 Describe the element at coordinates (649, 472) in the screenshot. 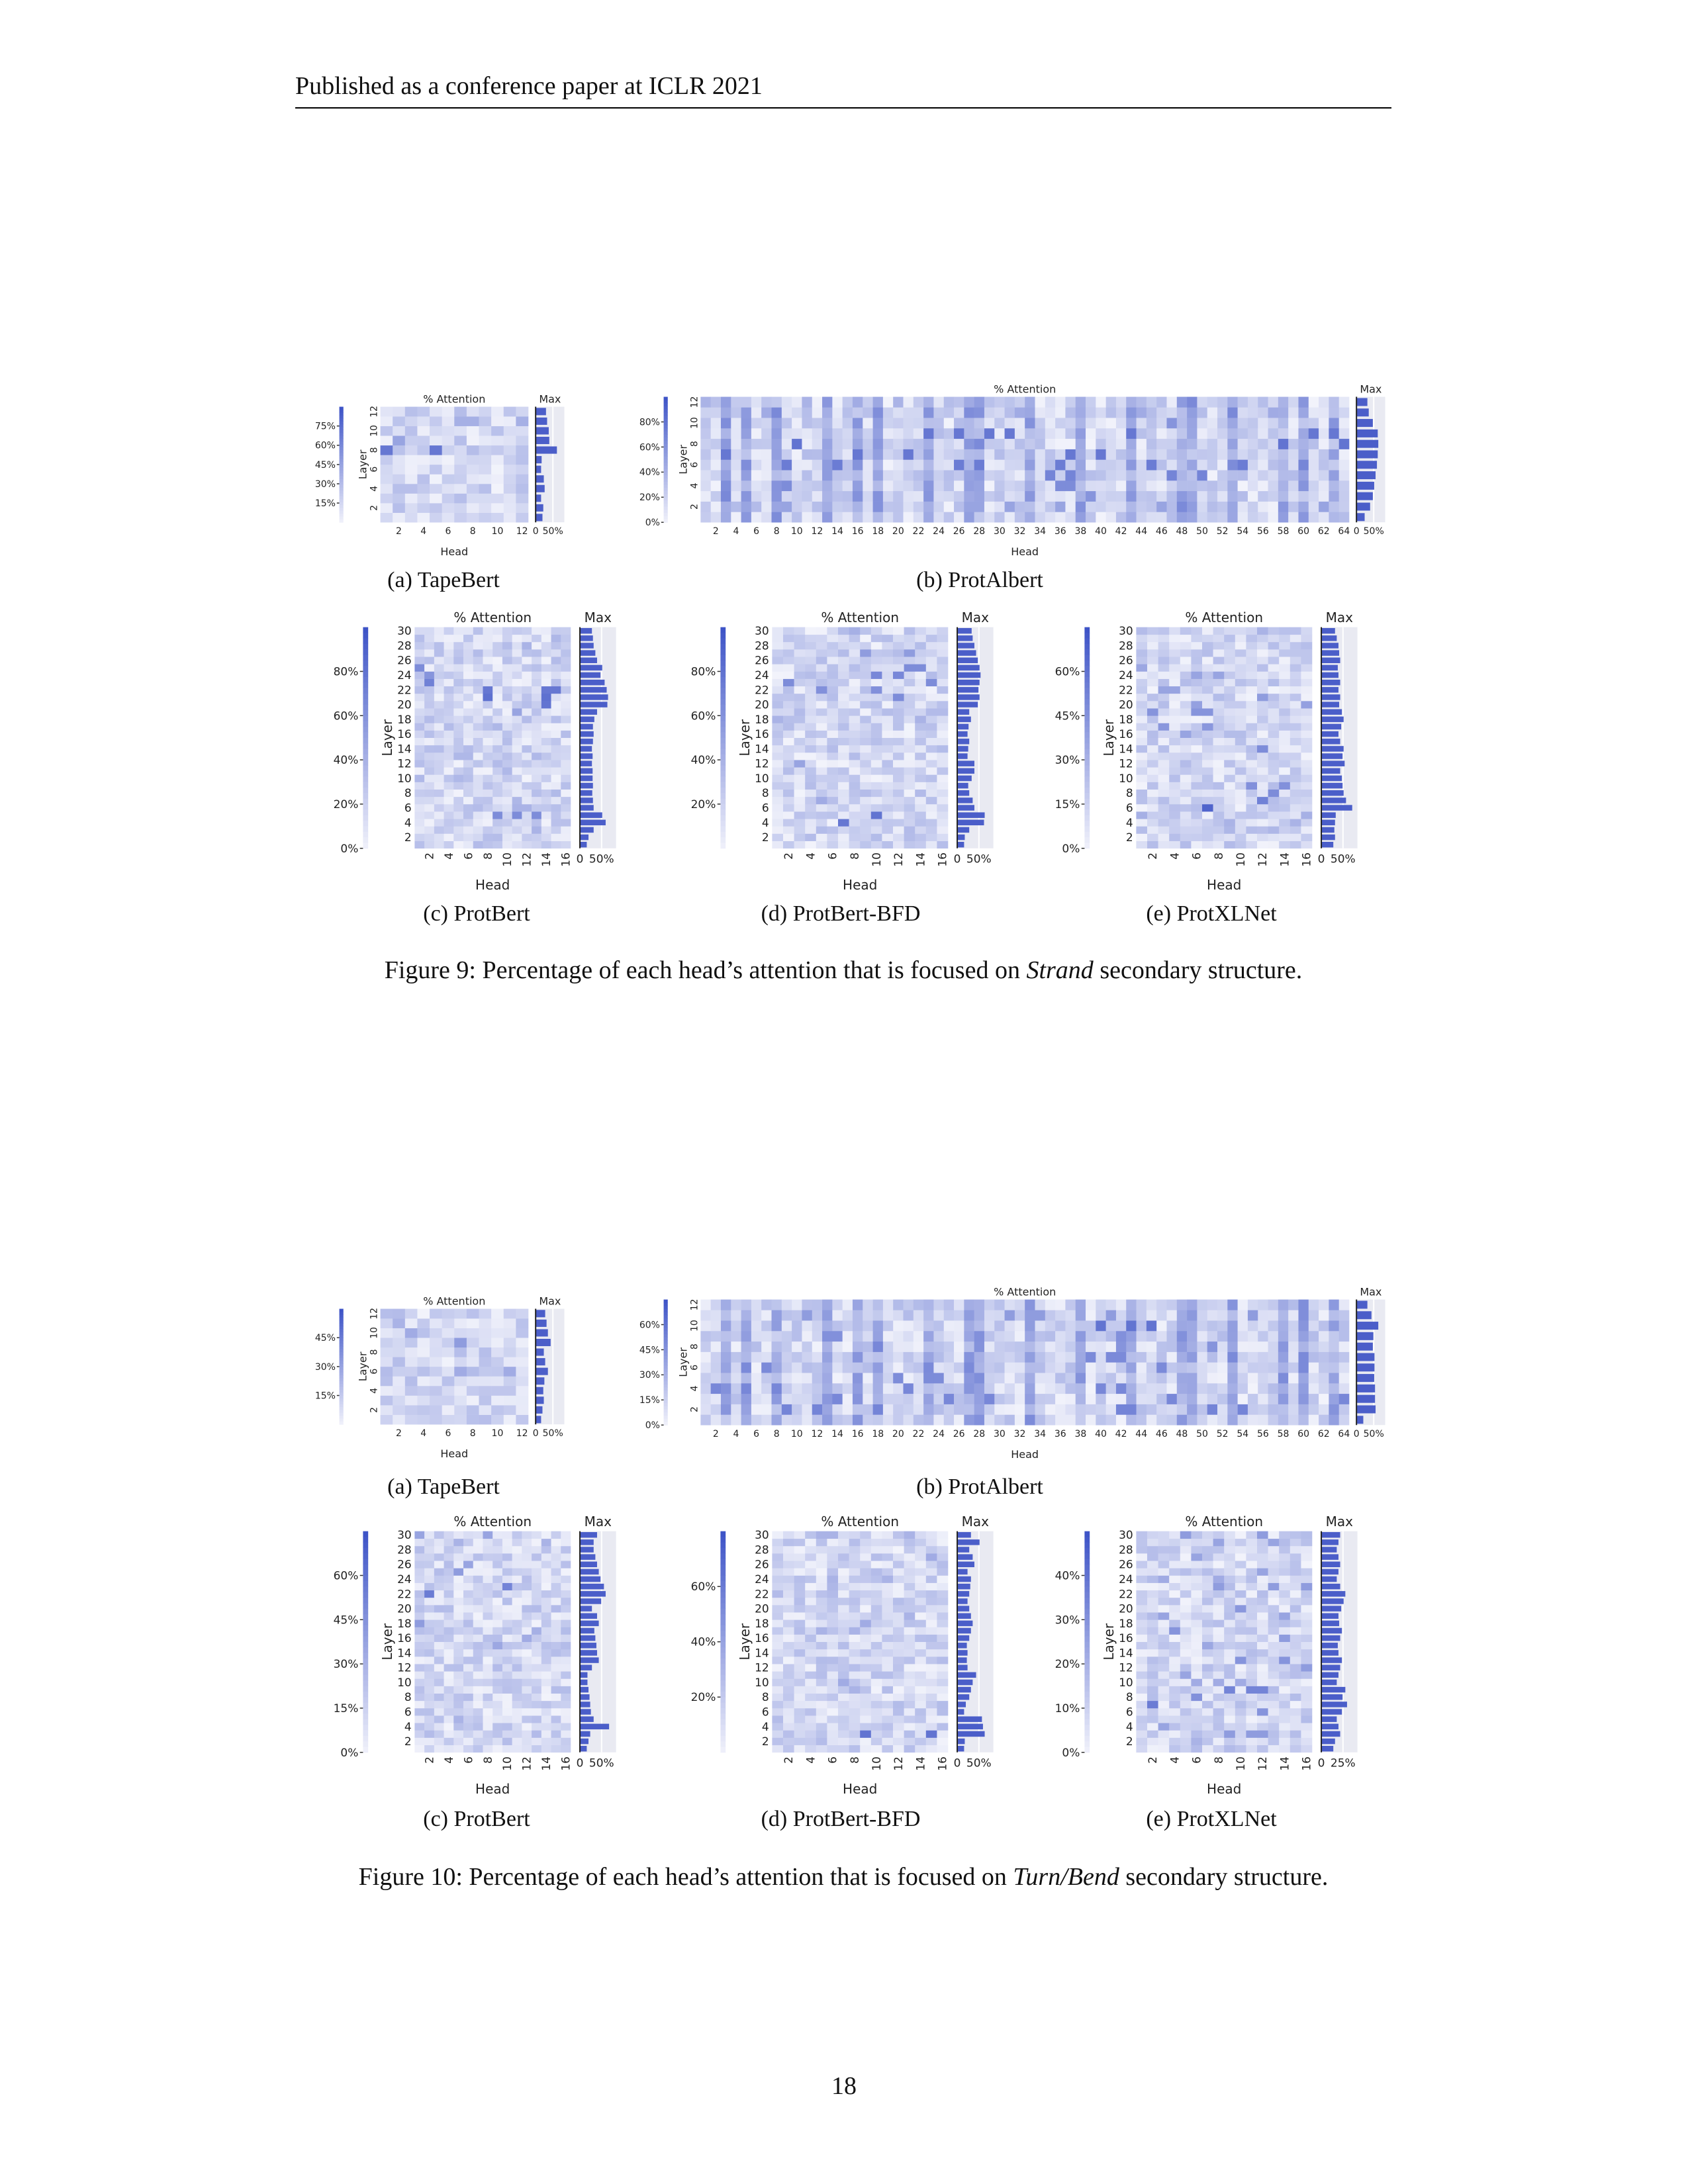

I see `colorbar-tick-label: 40%` at that location.